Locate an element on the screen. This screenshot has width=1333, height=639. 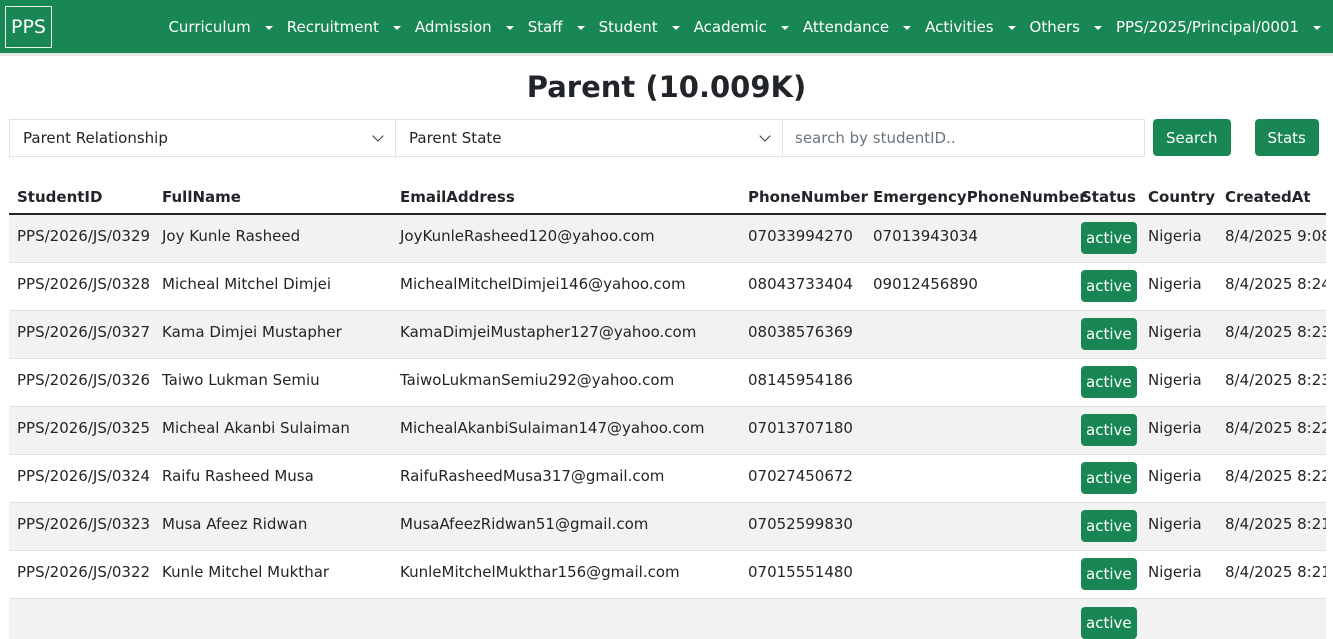
parent-state-select: Parent State is located at coordinates (589, 138).